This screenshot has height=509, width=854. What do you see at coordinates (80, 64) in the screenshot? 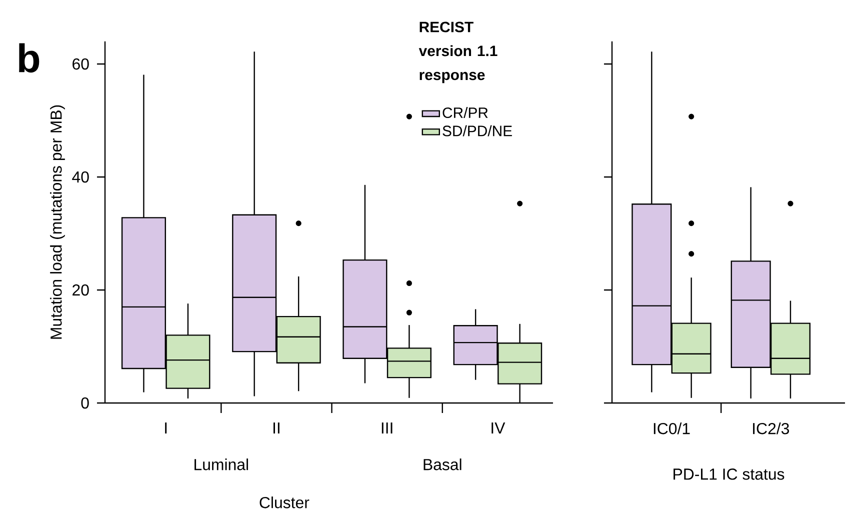
I see `y-tick-label: 60` at bounding box center [80, 64].